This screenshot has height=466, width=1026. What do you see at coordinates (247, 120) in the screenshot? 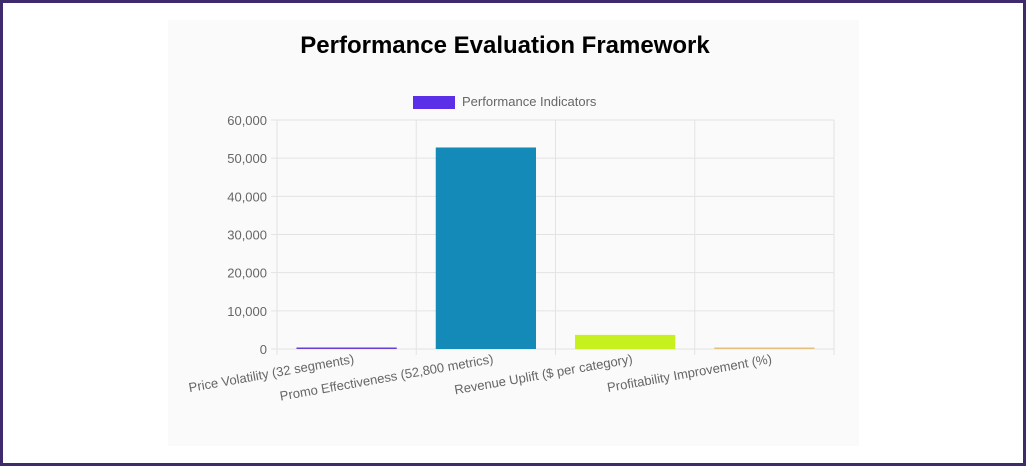
I see `y-tick-label: 60,000` at bounding box center [247, 120].